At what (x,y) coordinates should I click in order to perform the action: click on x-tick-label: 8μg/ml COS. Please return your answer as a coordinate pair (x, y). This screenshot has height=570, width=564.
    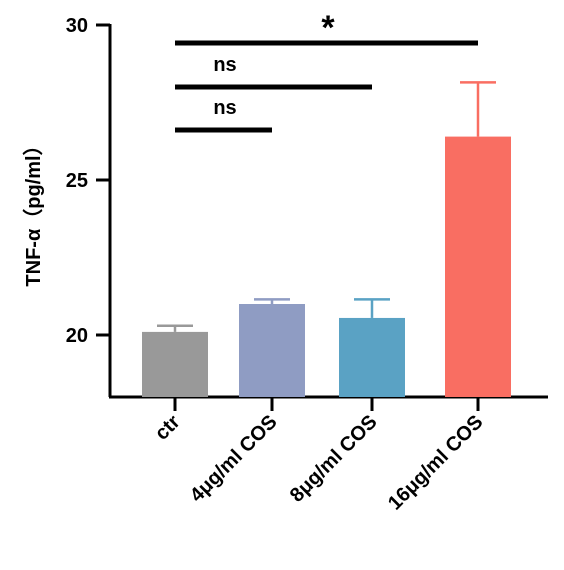
    Looking at the image, I should click on (334, 459).